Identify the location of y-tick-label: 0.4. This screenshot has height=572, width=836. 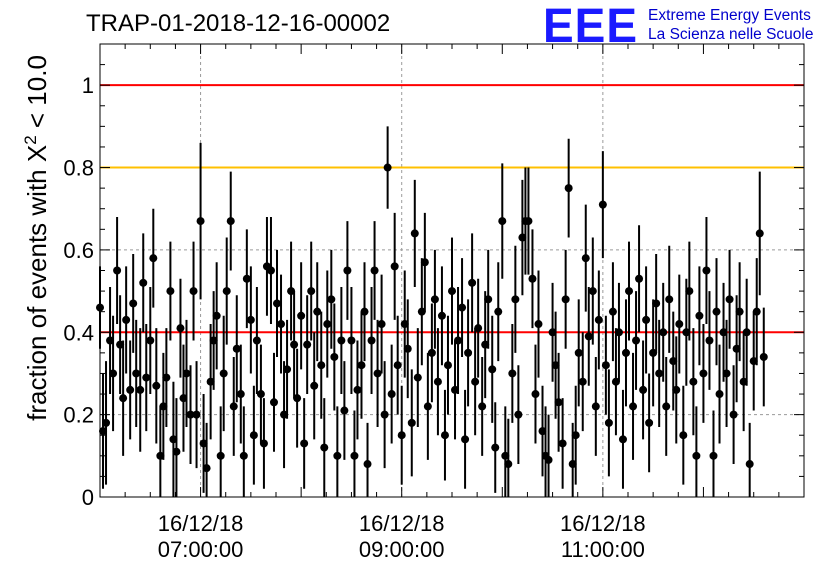
(78, 332).